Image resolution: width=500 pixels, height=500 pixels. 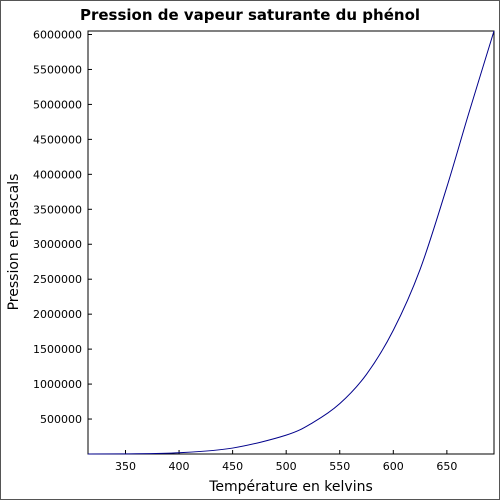 What do you see at coordinates (290, 487) in the screenshot?
I see `x-axis-label: Température en kelvins` at bounding box center [290, 487].